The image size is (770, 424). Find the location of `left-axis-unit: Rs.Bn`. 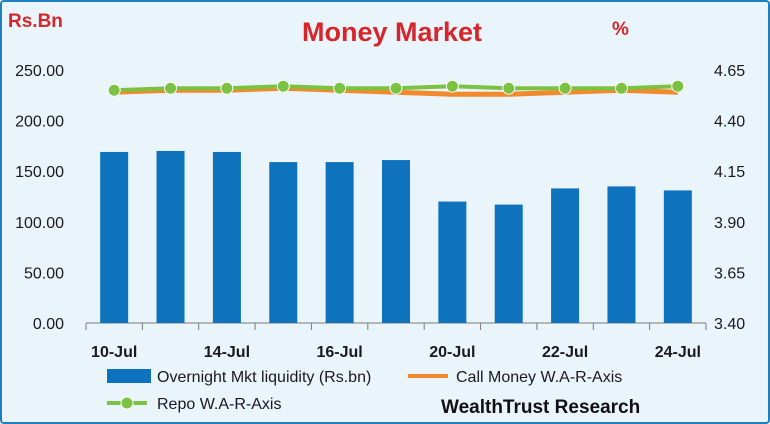

left-axis-unit: Rs.Bn is located at coordinates (35, 21).